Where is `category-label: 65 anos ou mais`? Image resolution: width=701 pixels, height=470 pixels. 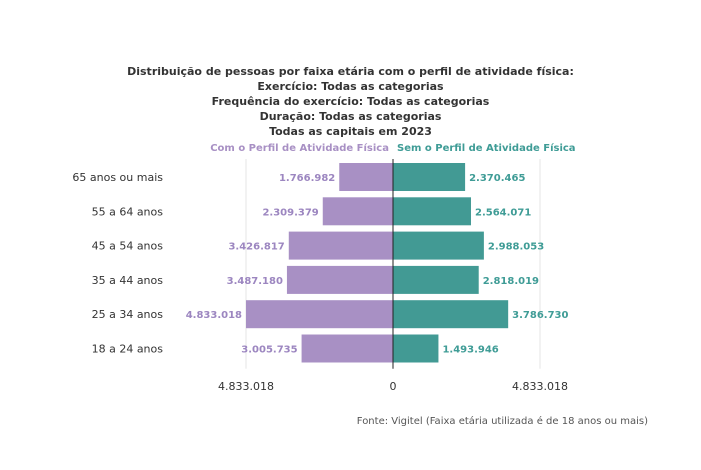
category-label: 65 anos ou mais is located at coordinates (117, 177).